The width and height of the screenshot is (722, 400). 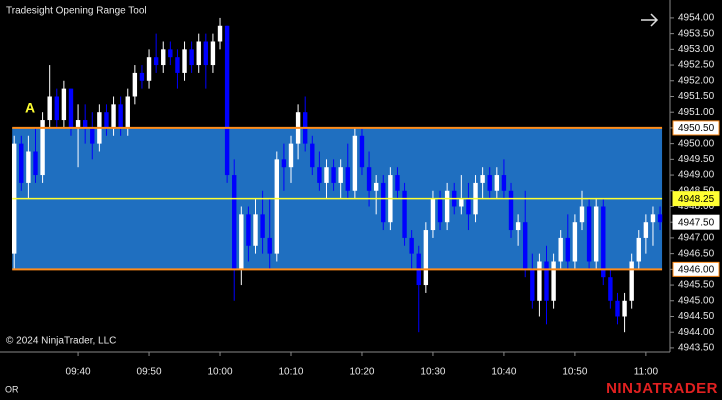 What do you see at coordinates (503, 372) in the screenshot?
I see `x-tick-label: 10:40` at bounding box center [503, 372].